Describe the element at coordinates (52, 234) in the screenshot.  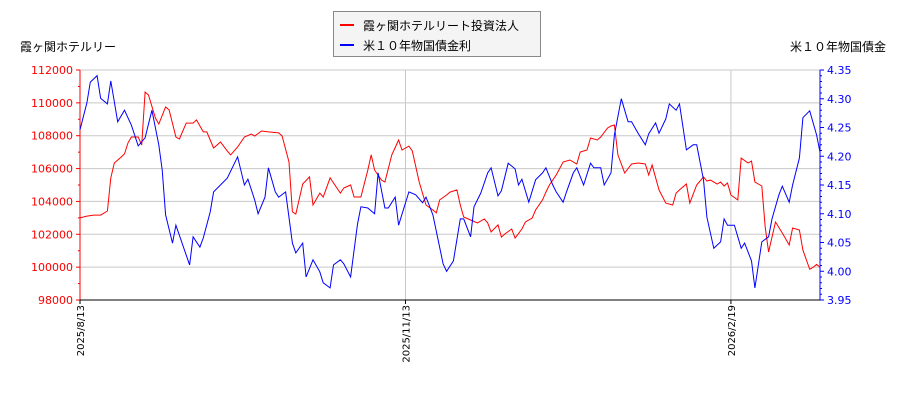
I see `left-axis-tick-label: 102000` at that location.